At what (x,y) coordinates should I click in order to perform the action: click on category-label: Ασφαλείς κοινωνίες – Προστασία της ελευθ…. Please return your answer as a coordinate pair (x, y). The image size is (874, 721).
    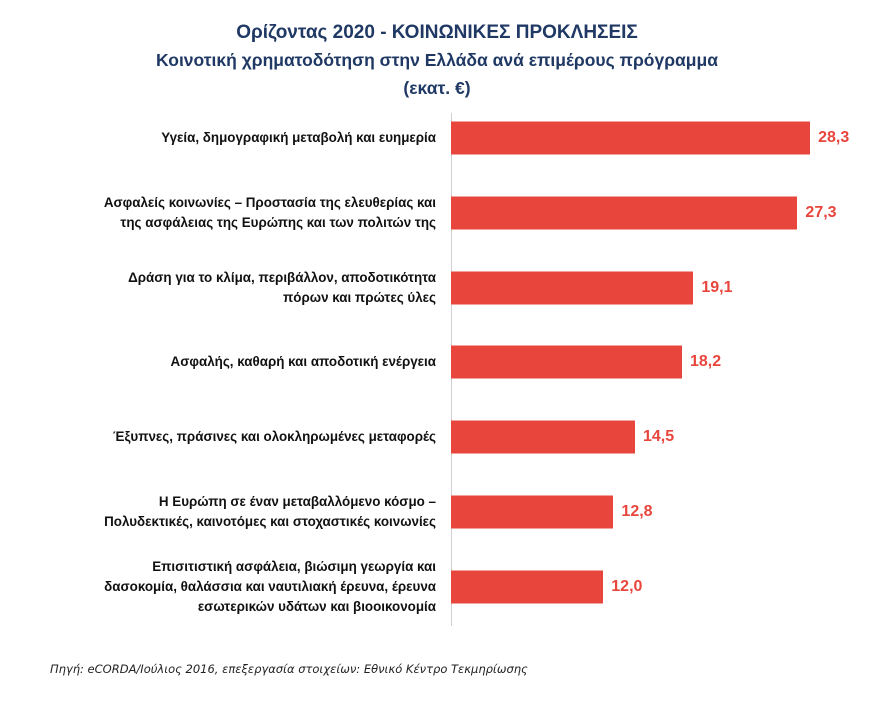
    Looking at the image, I should click on (269, 212).